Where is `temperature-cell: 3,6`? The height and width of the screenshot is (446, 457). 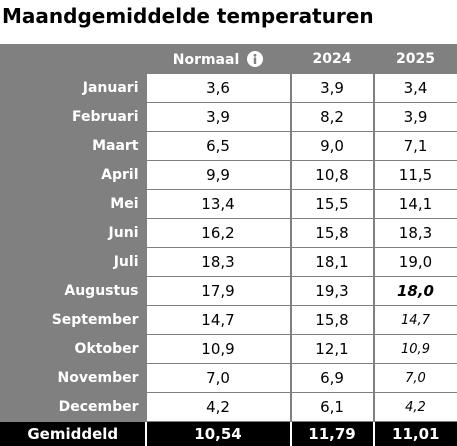 temperature-cell: 3,6 is located at coordinates (218, 88).